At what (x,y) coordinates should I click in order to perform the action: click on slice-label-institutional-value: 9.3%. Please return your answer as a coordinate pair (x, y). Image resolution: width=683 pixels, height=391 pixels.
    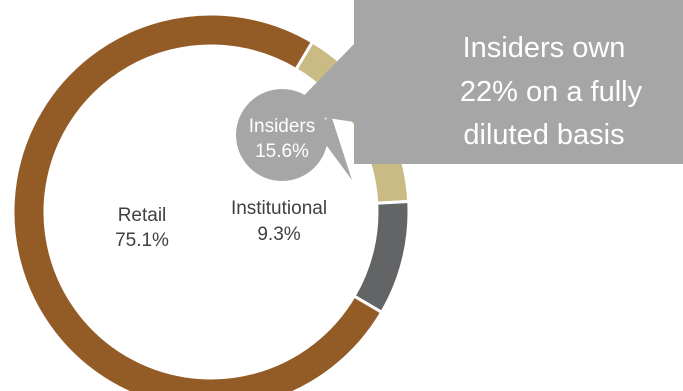
    Looking at the image, I should click on (278, 234).